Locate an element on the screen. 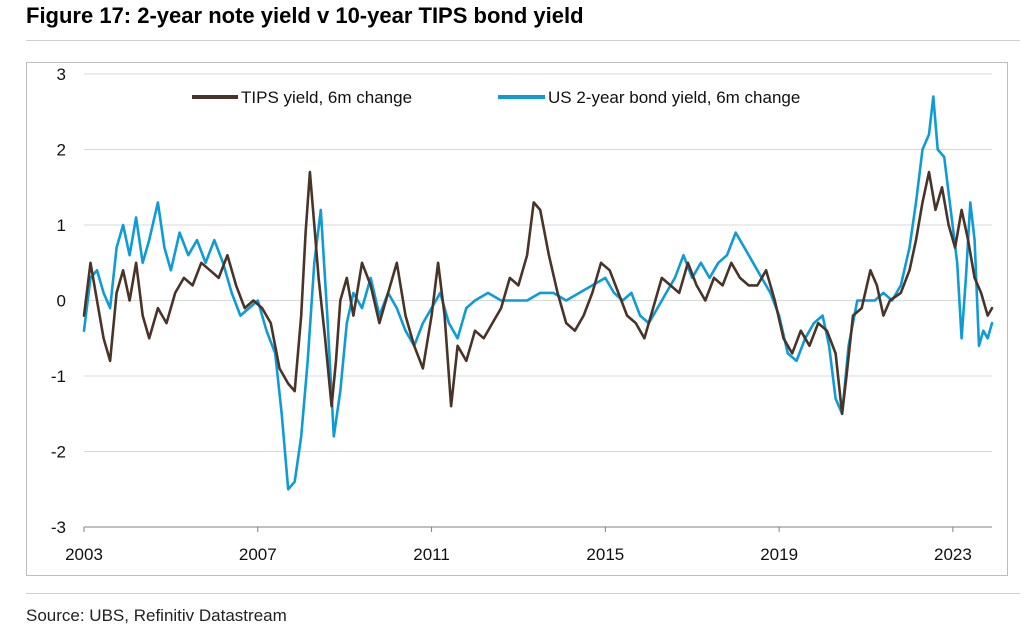 The width and height of the screenshot is (1024, 643). x-tick-label: 2019 is located at coordinates (779, 554).